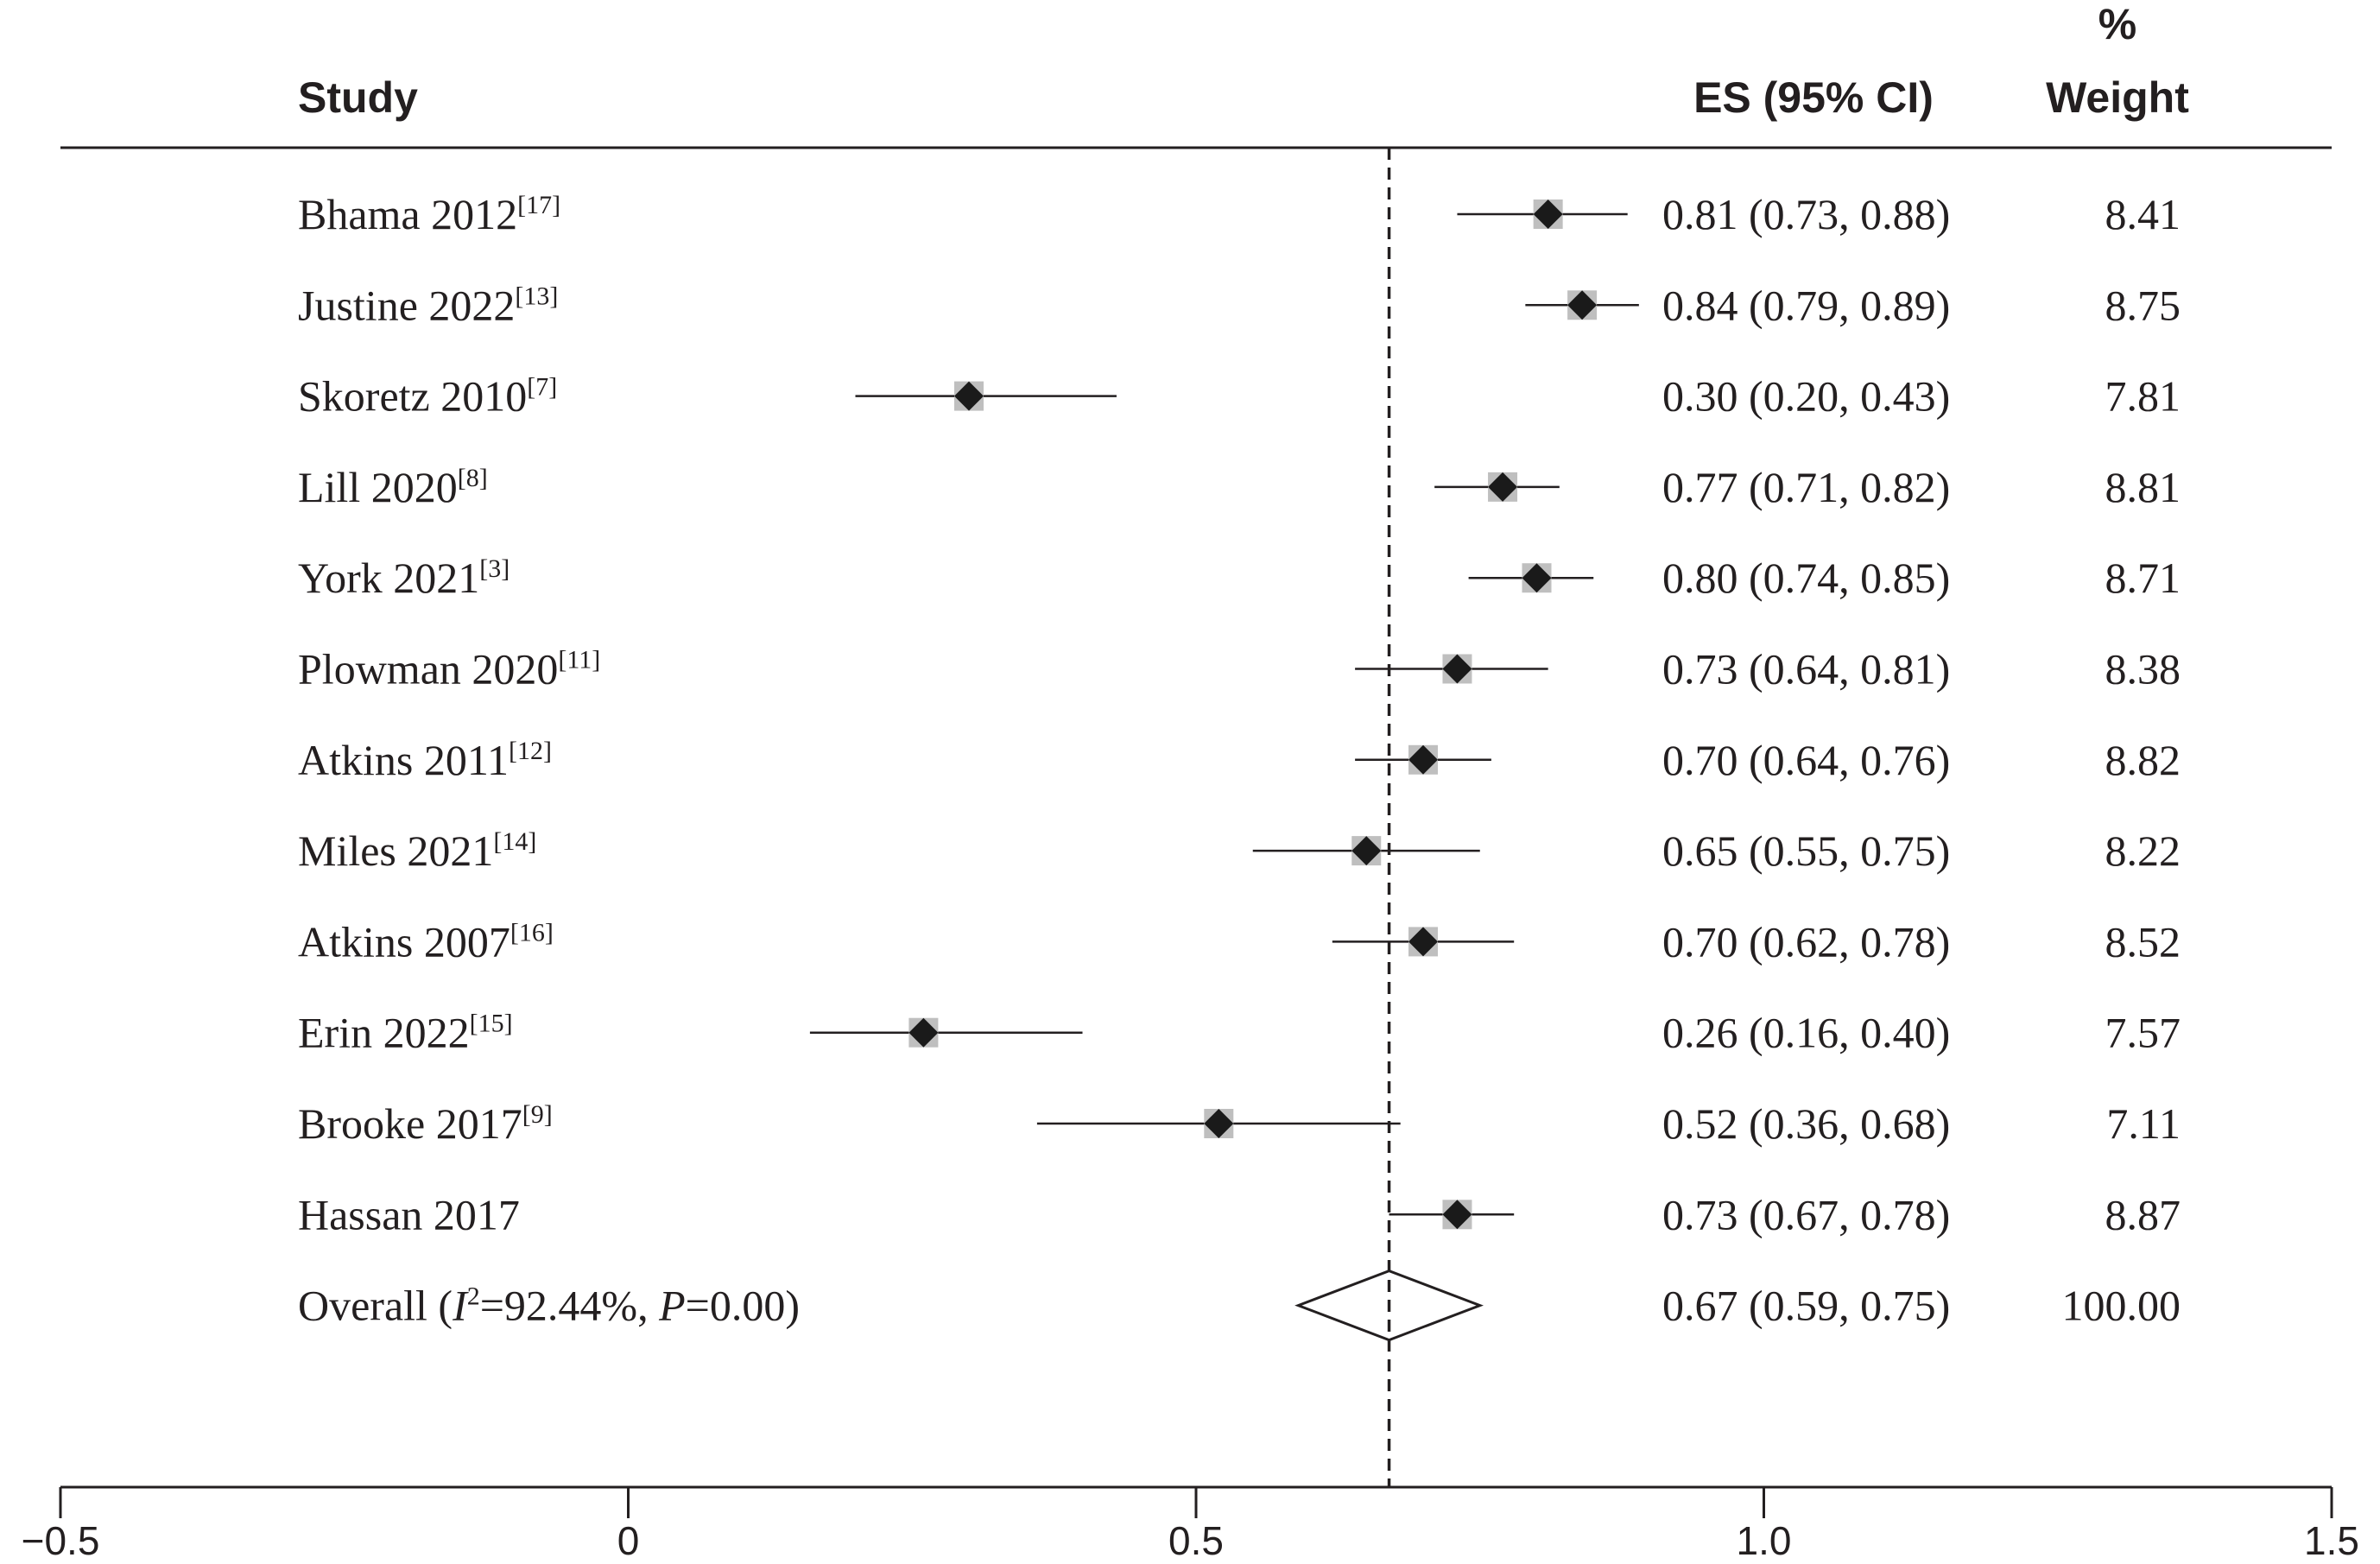  What do you see at coordinates (1240, 305) in the screenshot?
I see `study-row: Justine 2022[13] 0.84 (0.79, 0.89) 8.75` at bounding box center [1240, 305].